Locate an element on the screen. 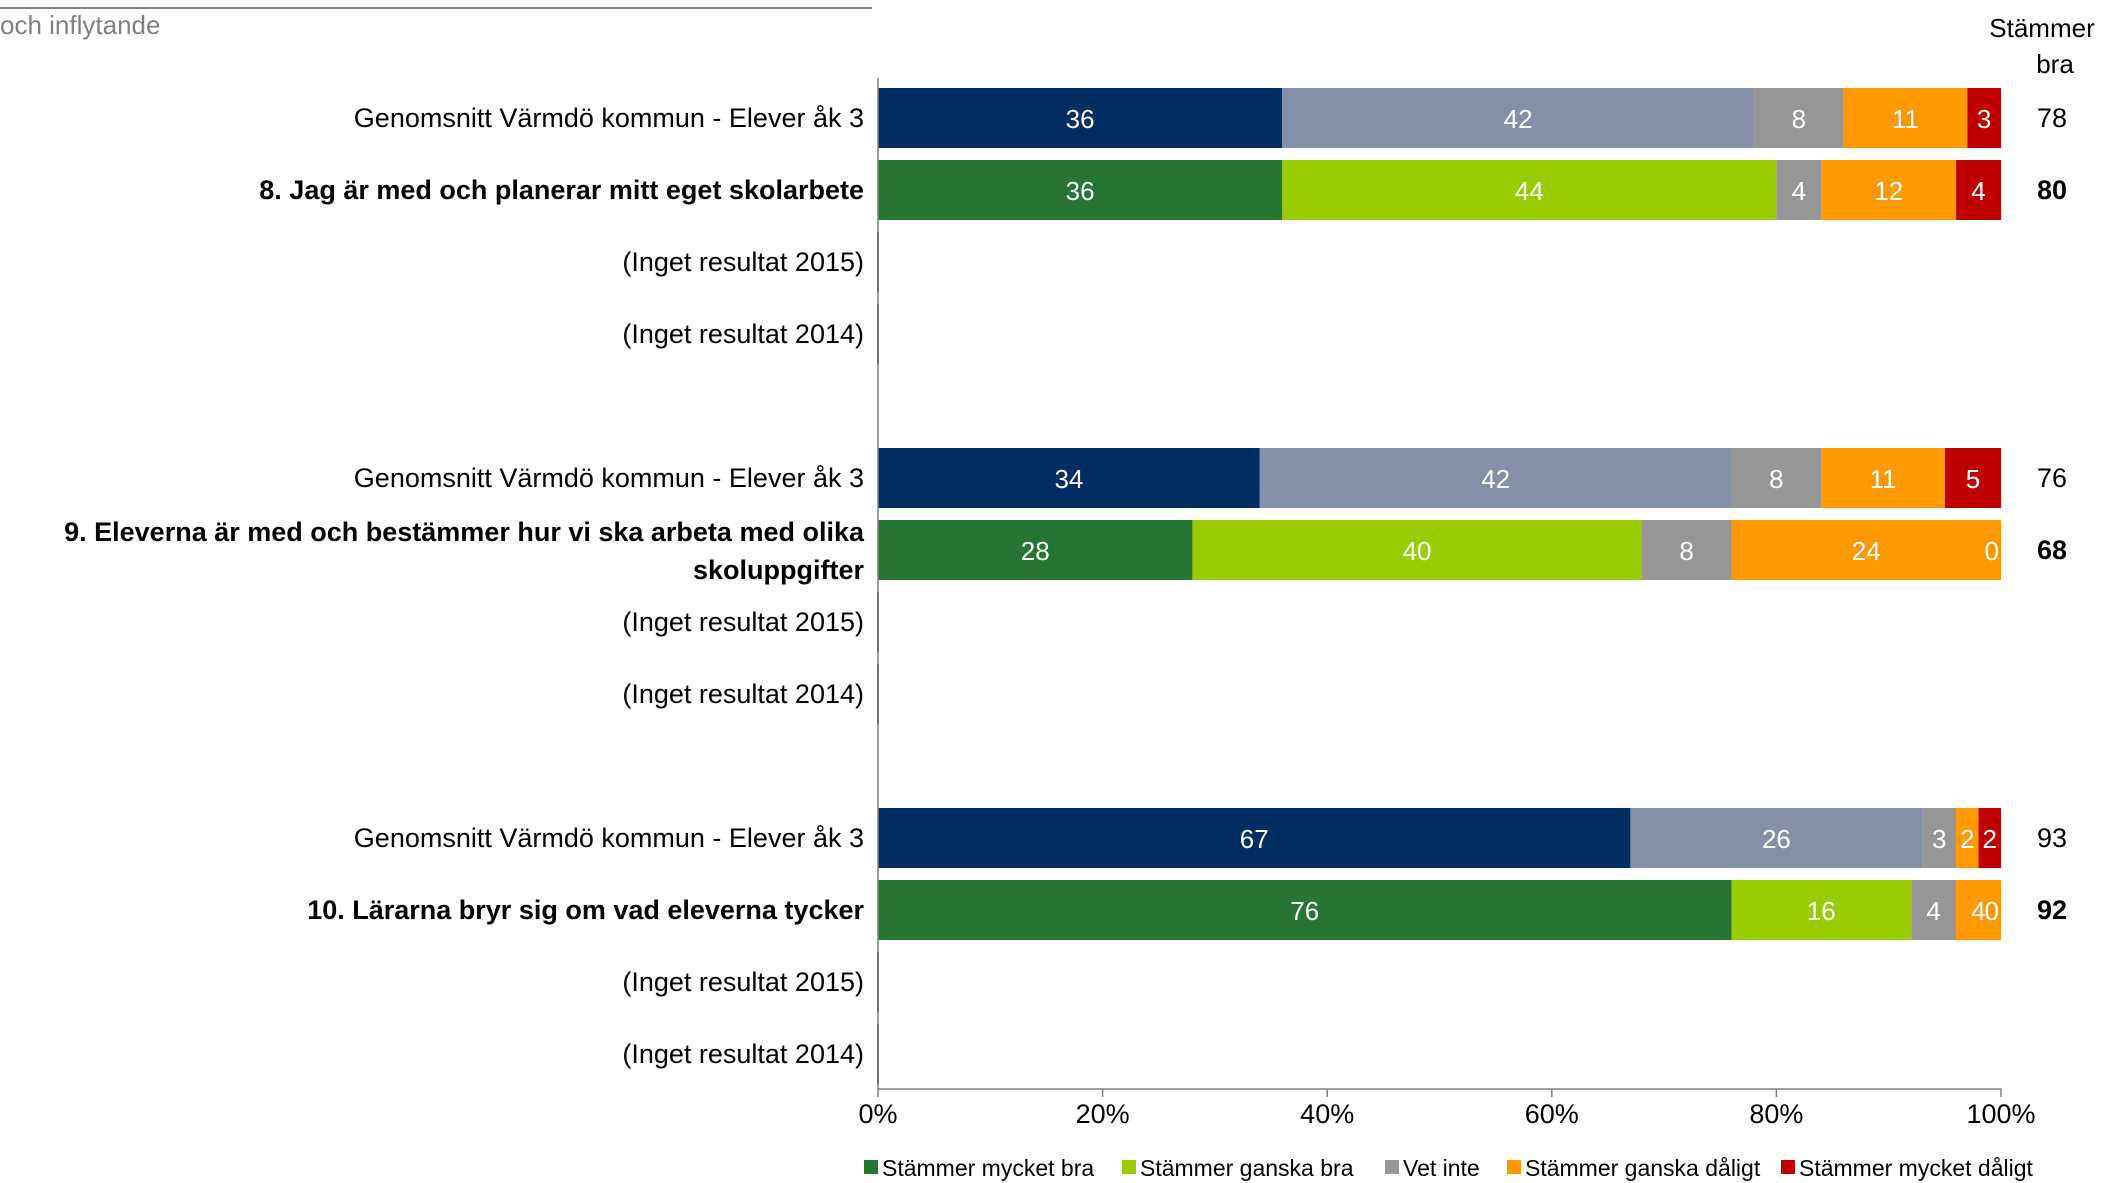  total-value: 76 is located at coordinates (2052, 478).